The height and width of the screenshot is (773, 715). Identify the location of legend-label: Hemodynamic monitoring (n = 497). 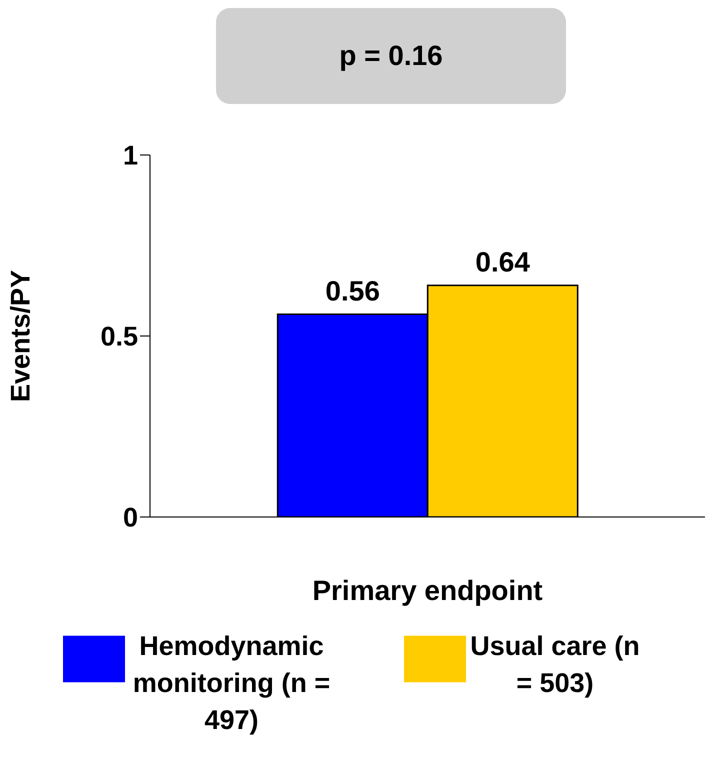
(232, 683).